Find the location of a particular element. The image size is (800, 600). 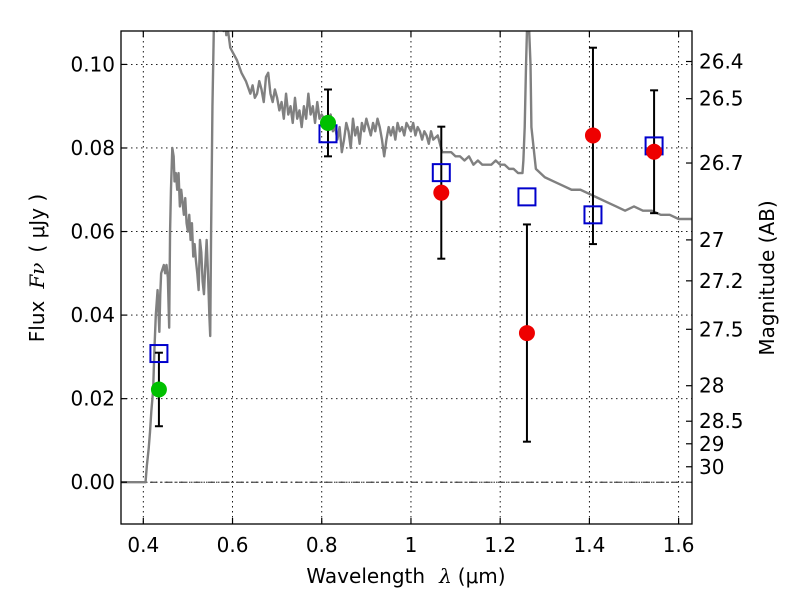

x-tick-label: 0.4 is located at coordinates (143, 545).